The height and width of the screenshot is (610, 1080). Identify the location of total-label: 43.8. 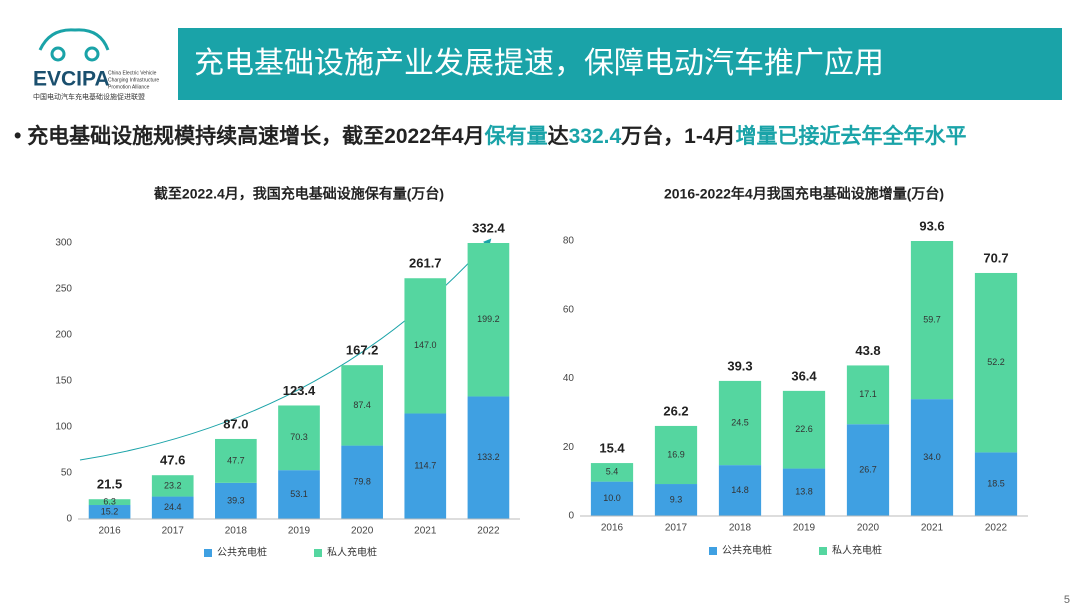
(867, 350).